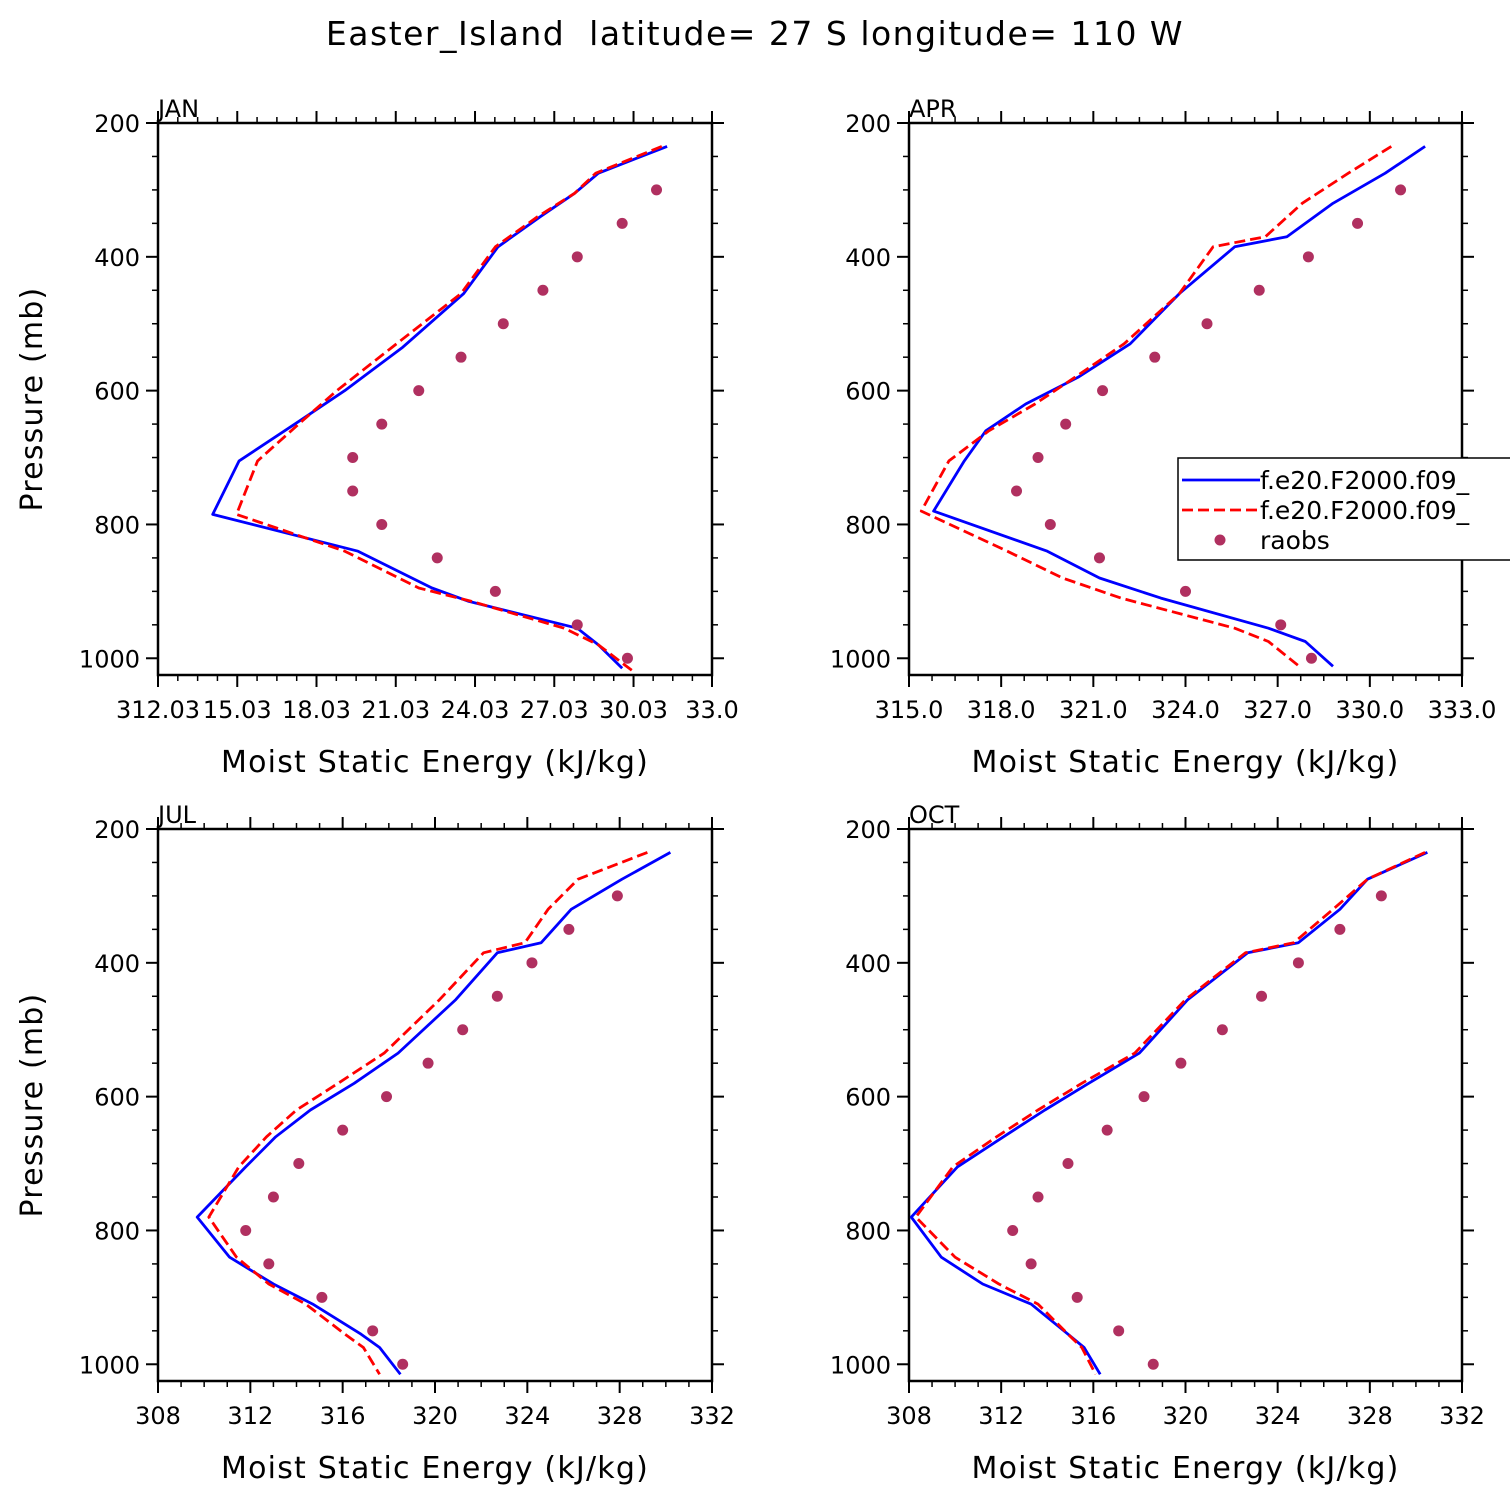 Image resolution: width=1510 pixels, height=1510 pixels. Describe the element at coordinates (1295, 540) in the screenshot. I see `legend-label: raobs` at that location.